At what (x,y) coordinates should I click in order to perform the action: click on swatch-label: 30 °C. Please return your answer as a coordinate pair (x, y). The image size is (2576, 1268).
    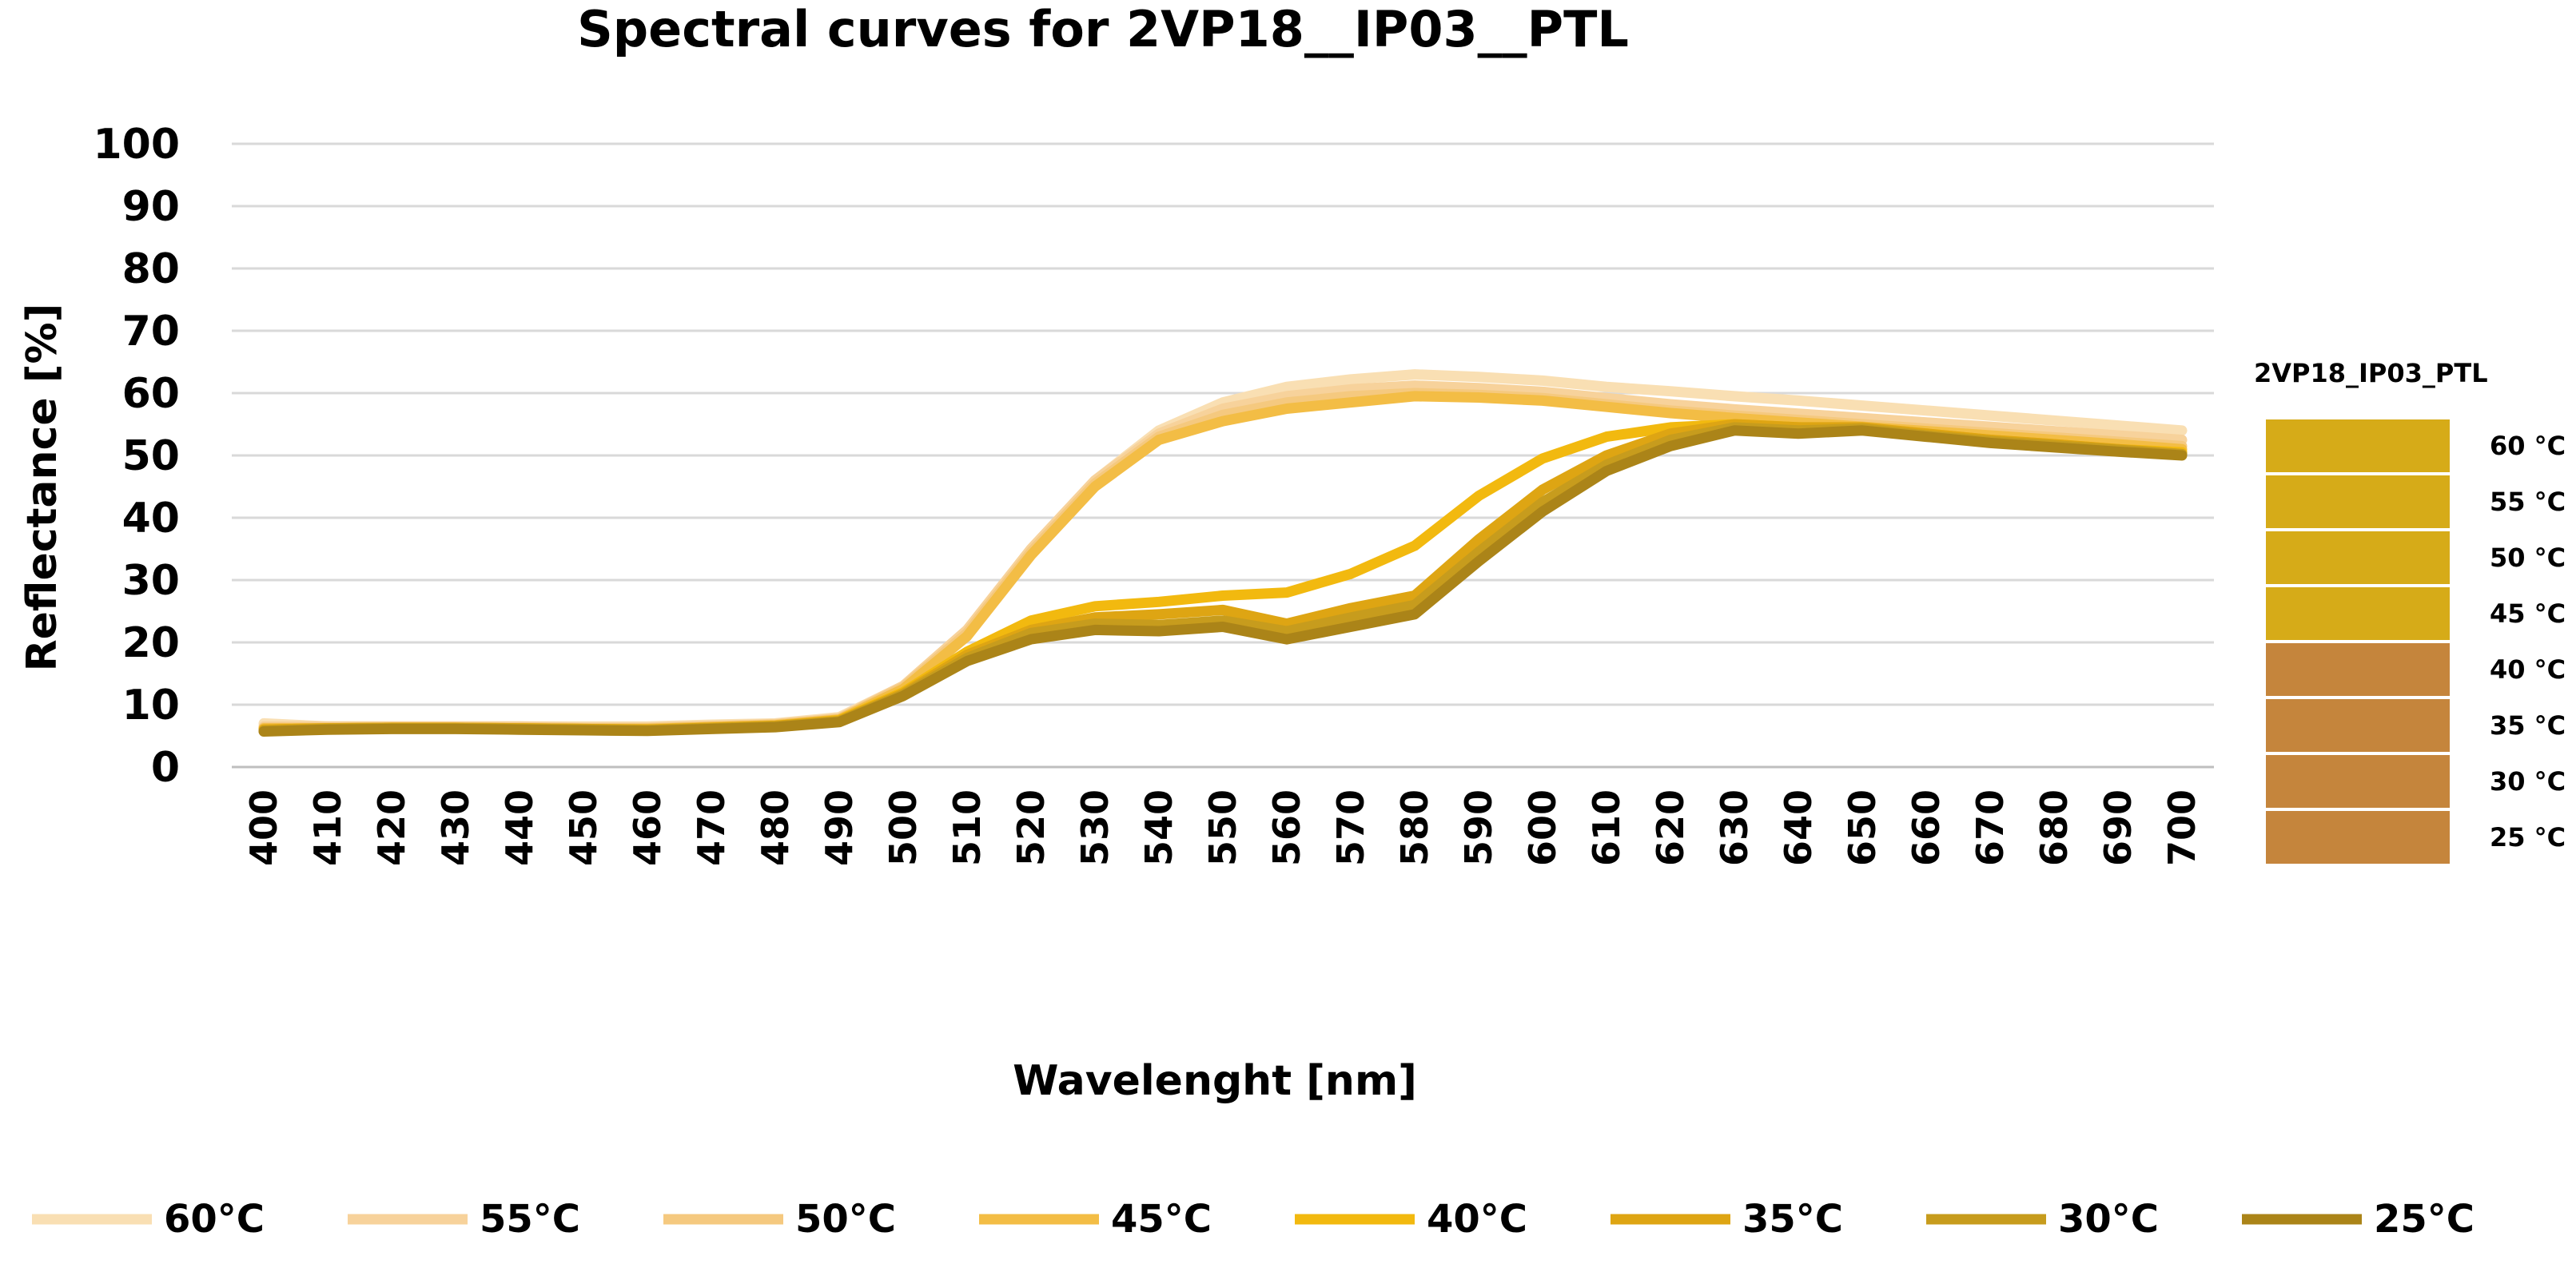
    Looking at the image, I should click on (2528, 781).